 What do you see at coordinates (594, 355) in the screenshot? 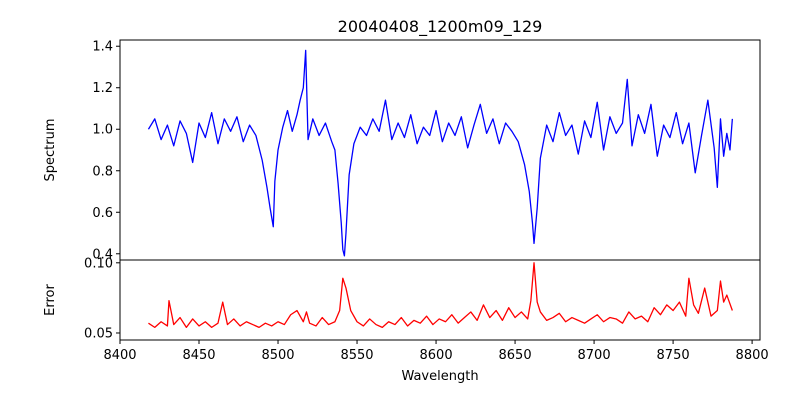
I see `x-tick-label: 8700` at bounding box center [594, 355].